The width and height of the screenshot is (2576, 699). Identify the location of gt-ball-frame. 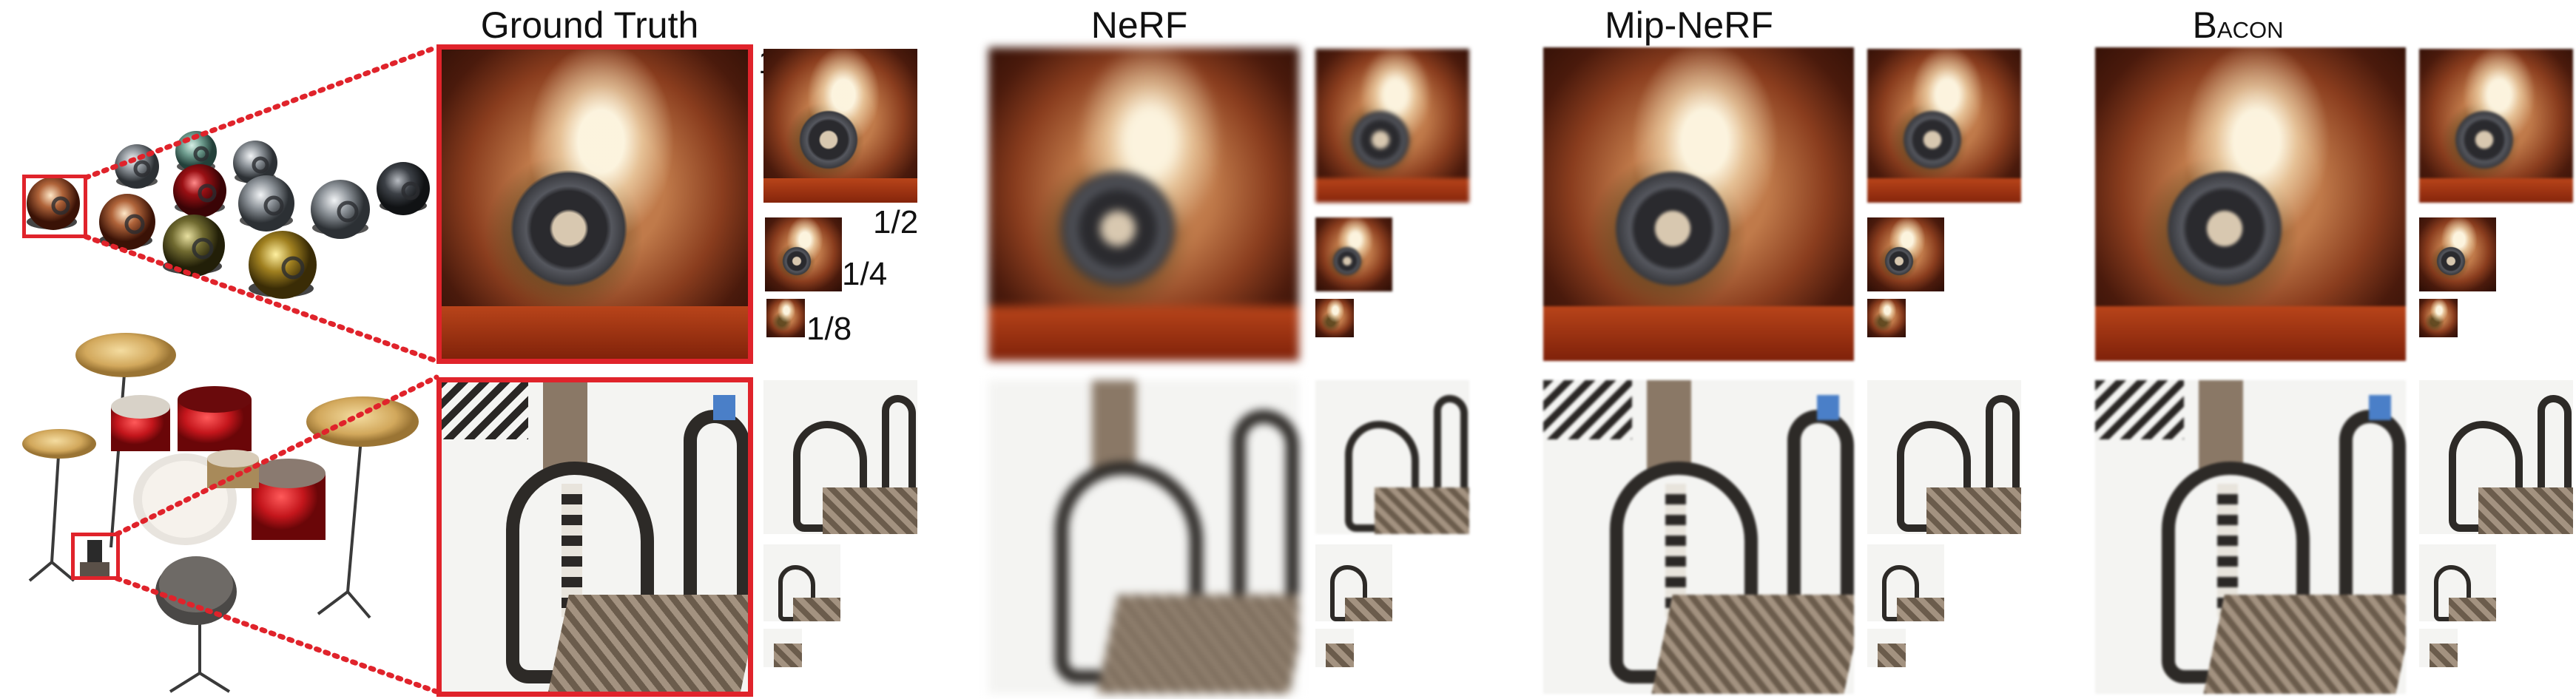
(594, 204).